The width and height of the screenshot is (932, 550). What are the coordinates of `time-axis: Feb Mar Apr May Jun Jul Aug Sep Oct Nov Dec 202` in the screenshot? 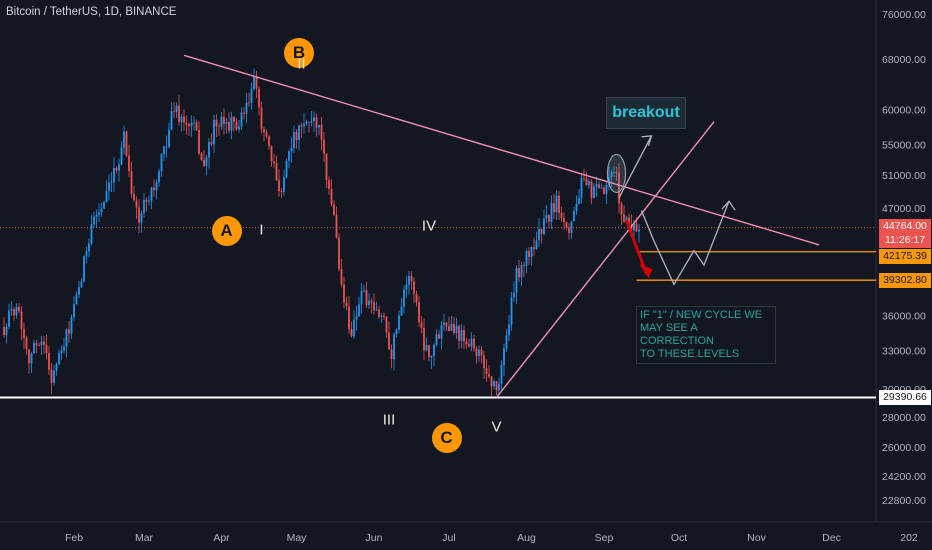 It's located at (491, 538).